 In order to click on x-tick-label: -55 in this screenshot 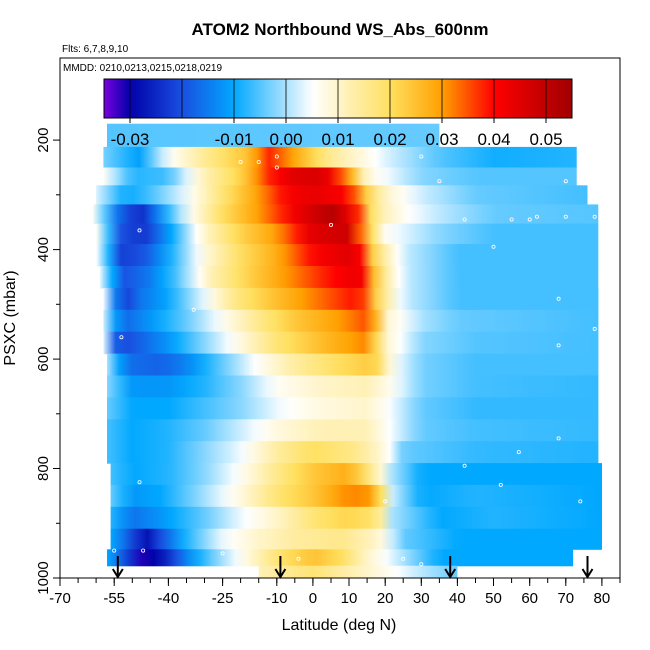, I will do `click(114, 598)`.